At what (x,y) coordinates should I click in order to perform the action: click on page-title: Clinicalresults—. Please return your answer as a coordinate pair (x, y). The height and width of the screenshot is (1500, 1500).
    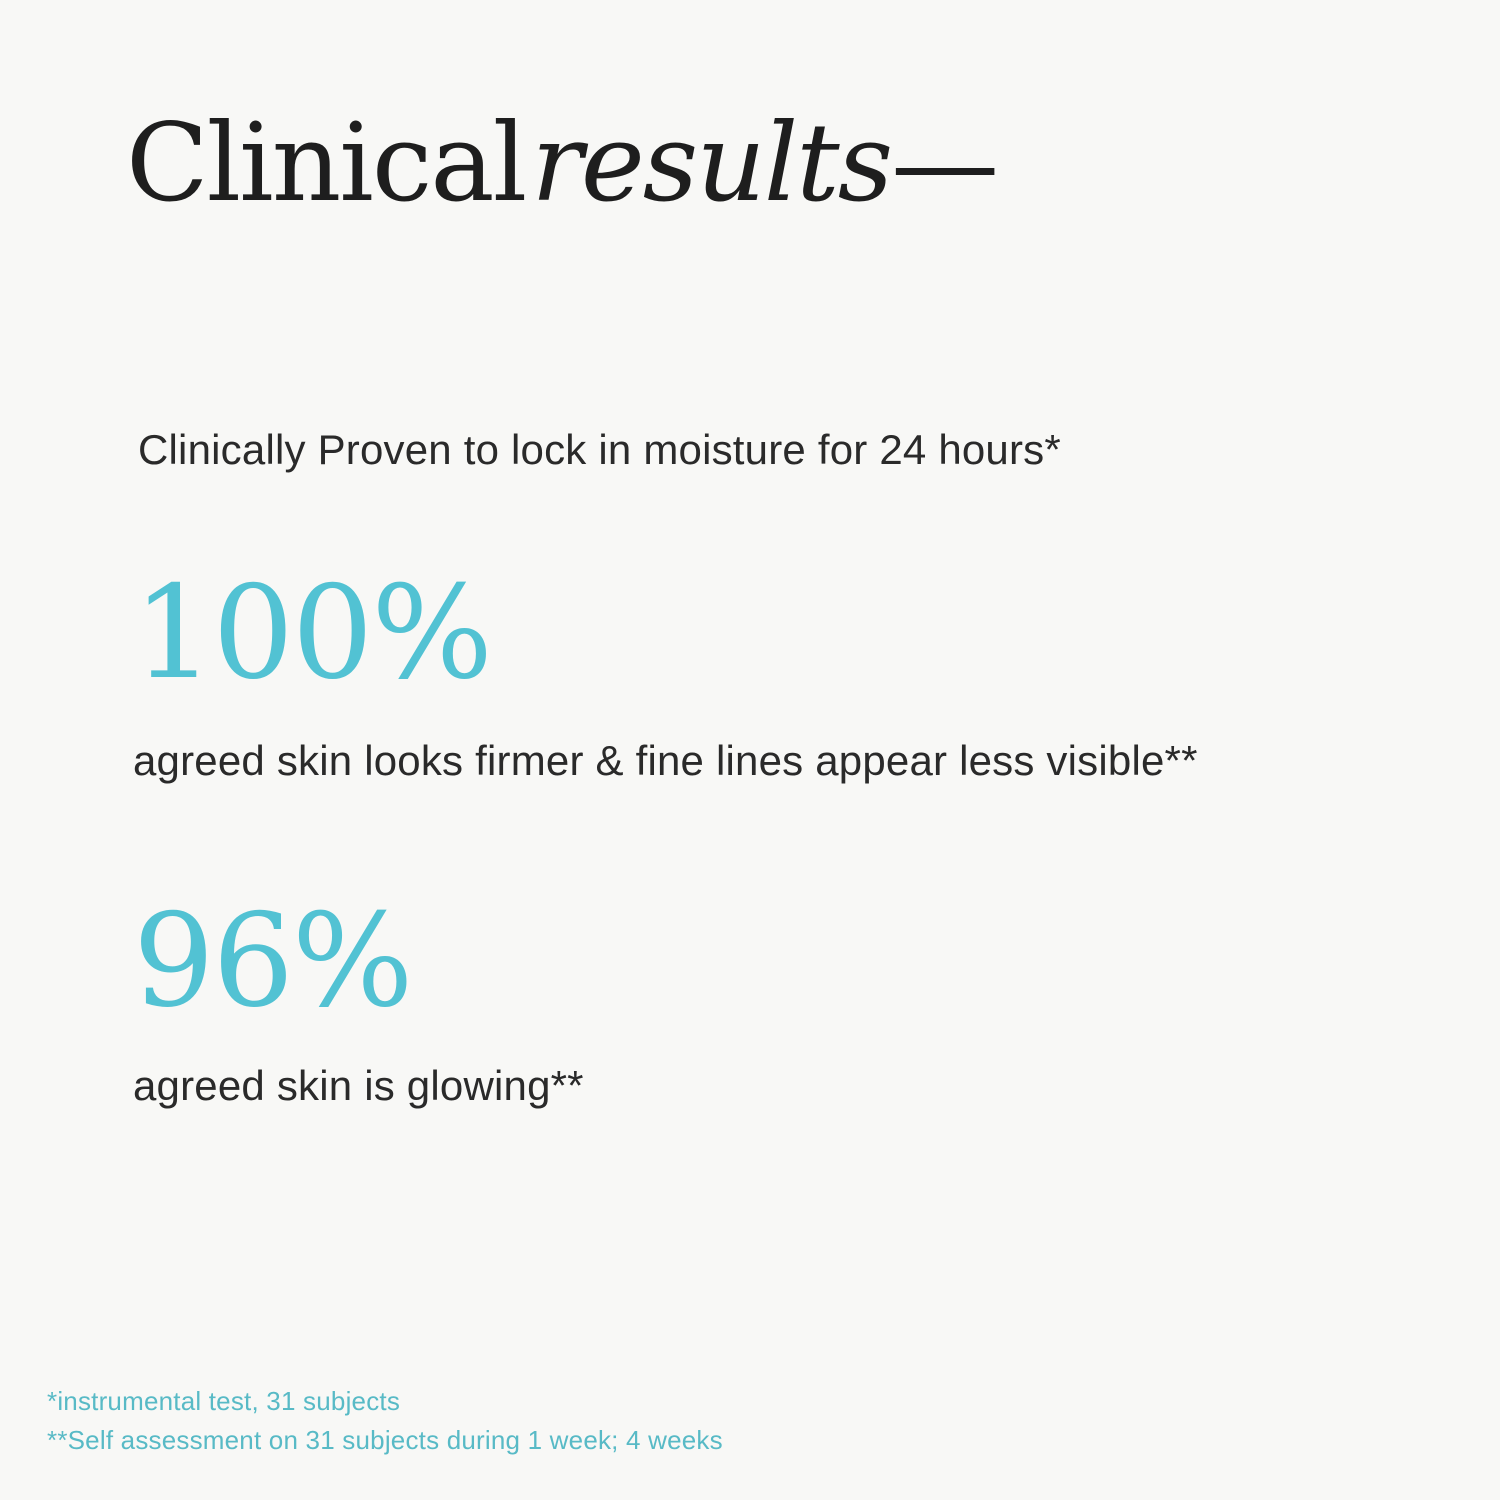
    Looking at the image, I should click on (562, 164).